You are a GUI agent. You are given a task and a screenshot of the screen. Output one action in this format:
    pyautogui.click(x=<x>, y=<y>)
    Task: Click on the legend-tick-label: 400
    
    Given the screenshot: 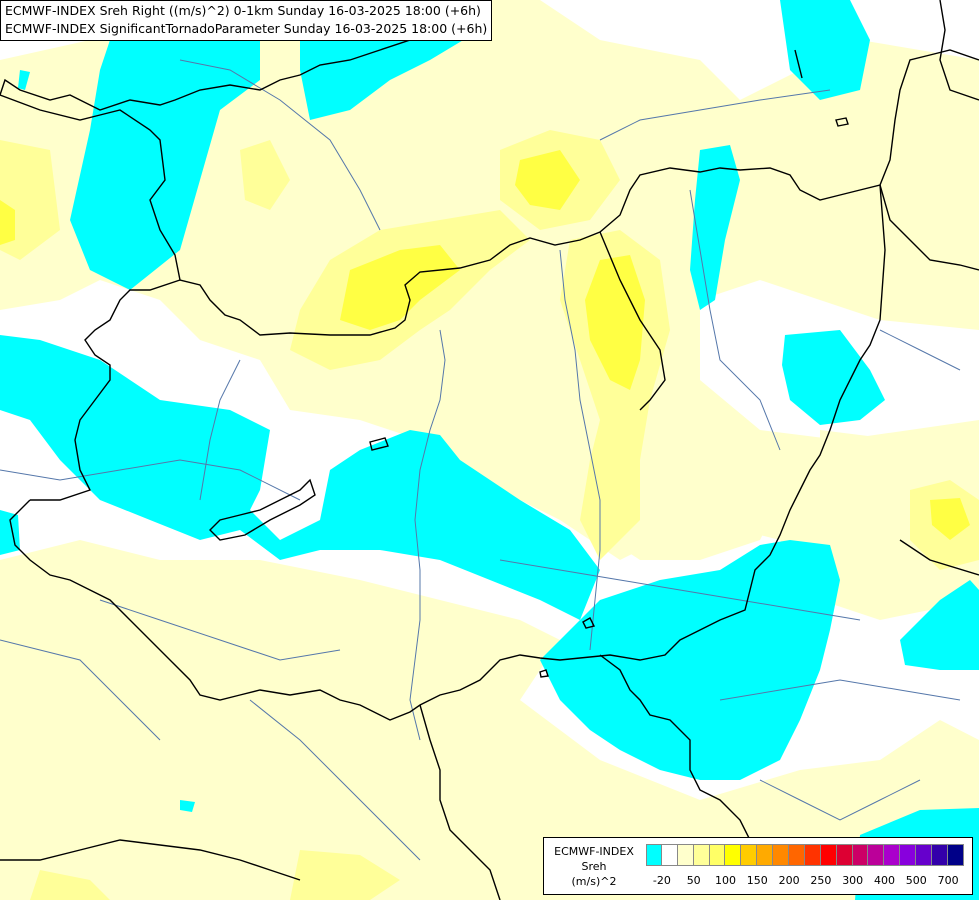 What is the action you would take?
    pyautogui.click(x=884, y=880)
    